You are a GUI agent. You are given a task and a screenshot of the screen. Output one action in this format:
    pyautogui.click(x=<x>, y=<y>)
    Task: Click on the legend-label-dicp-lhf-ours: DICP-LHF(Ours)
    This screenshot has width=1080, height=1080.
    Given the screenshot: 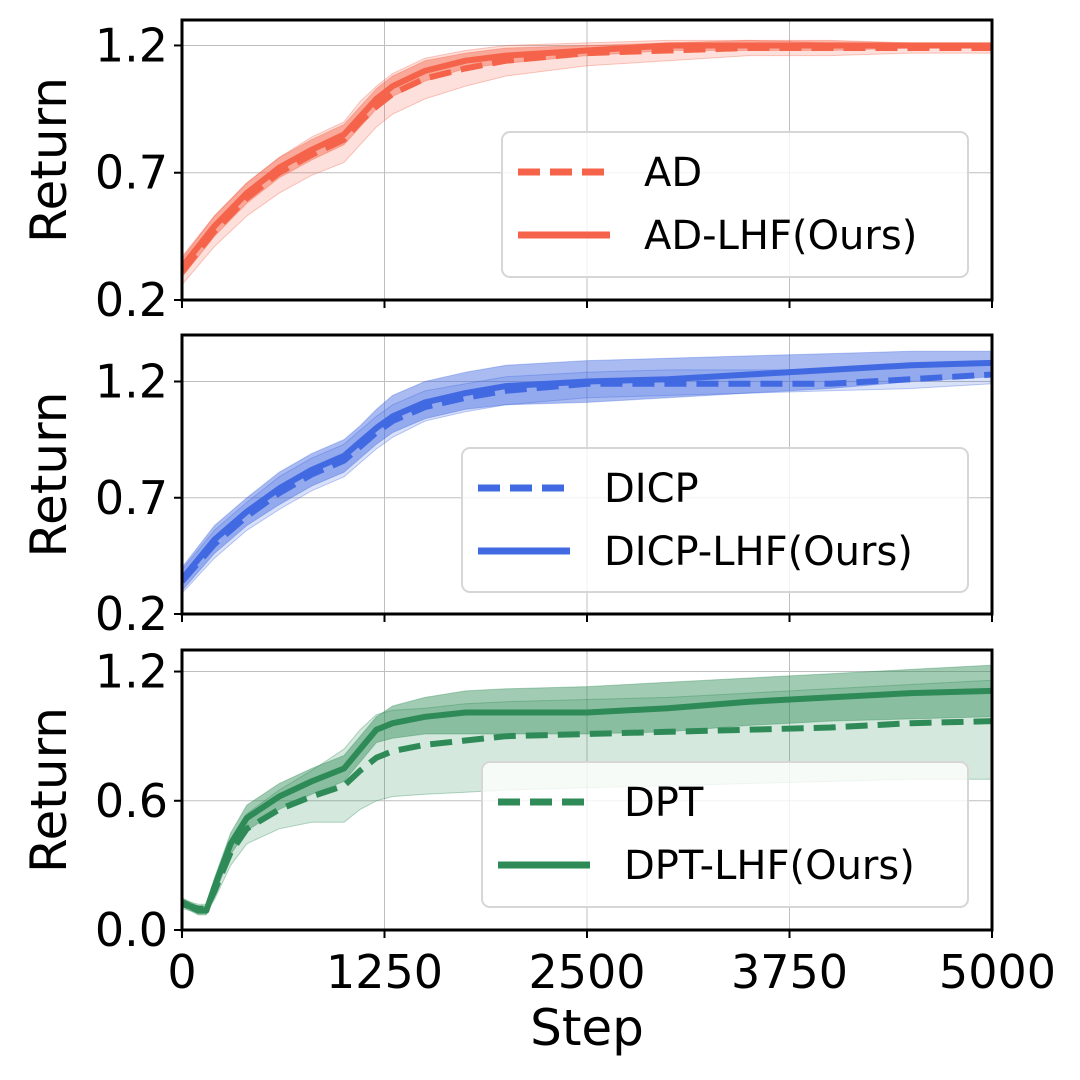 What is the action you would take?
    pyautogui.click(x=758, y=552)
    